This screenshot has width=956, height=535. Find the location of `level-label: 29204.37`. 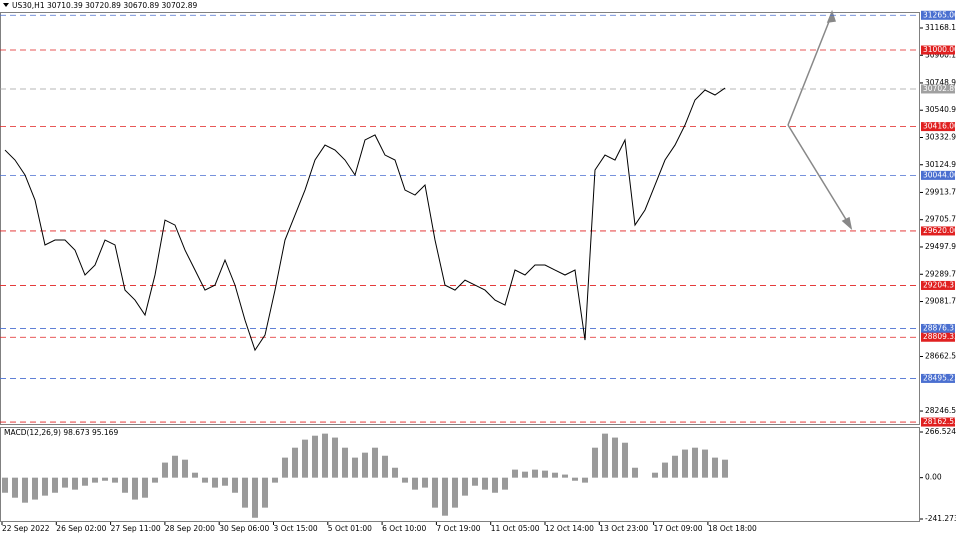

level-label: 29204.37 is located at coordinates (939, 284).